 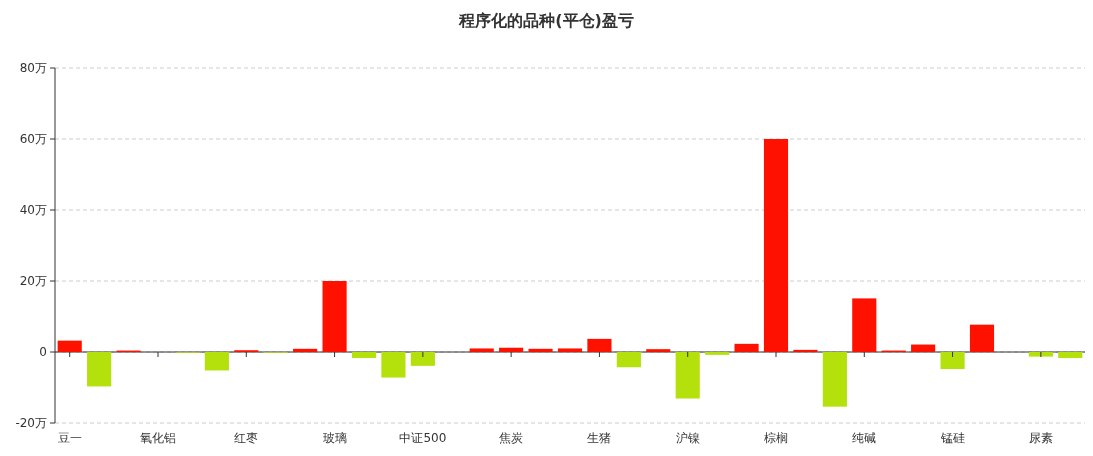 I want to click on x-tick-label: 沪镍, so click(x=687, y=438).